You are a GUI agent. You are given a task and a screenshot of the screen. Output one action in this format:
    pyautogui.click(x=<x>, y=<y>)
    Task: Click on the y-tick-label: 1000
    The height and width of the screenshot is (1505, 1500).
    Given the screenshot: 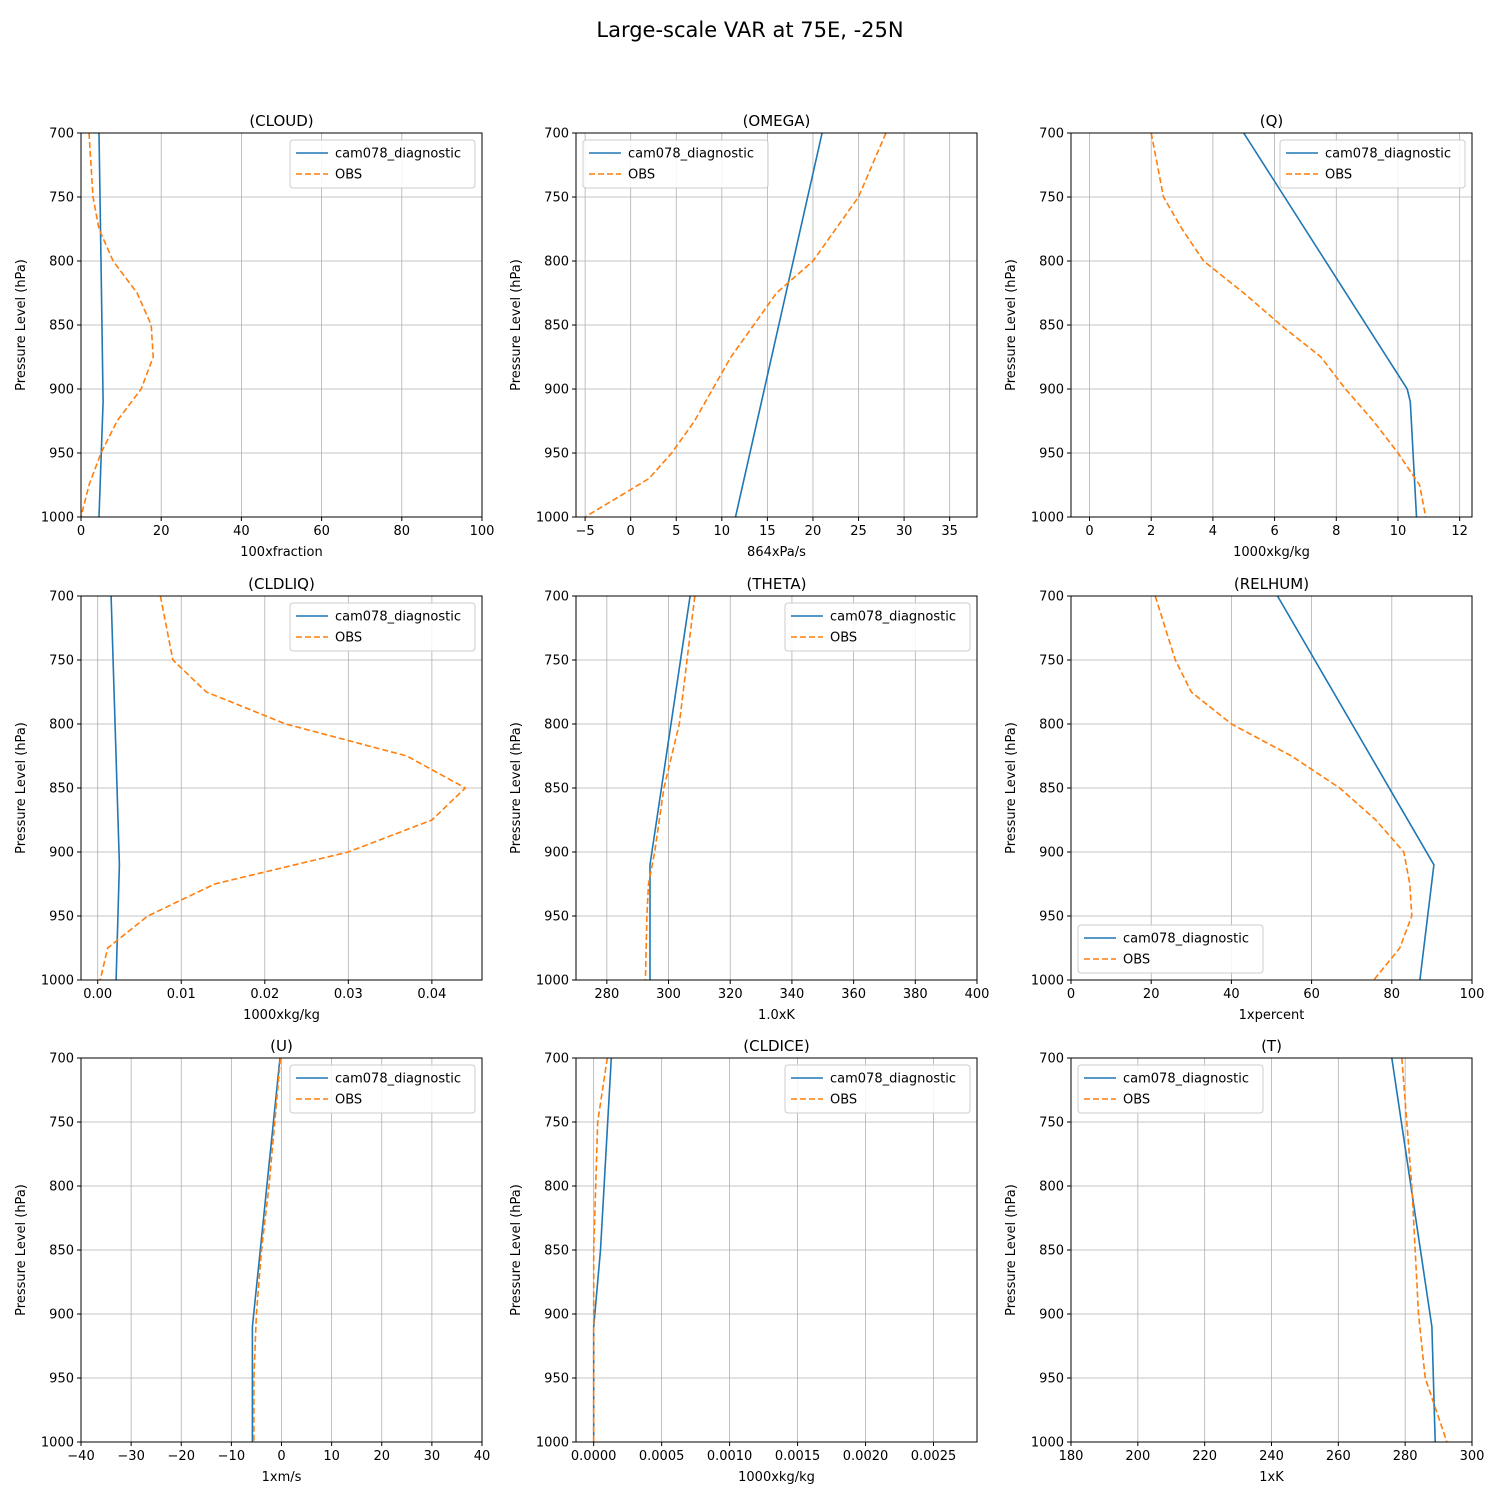 What is the action you would take?
    pyautogui.click(x=57, y=981)
    